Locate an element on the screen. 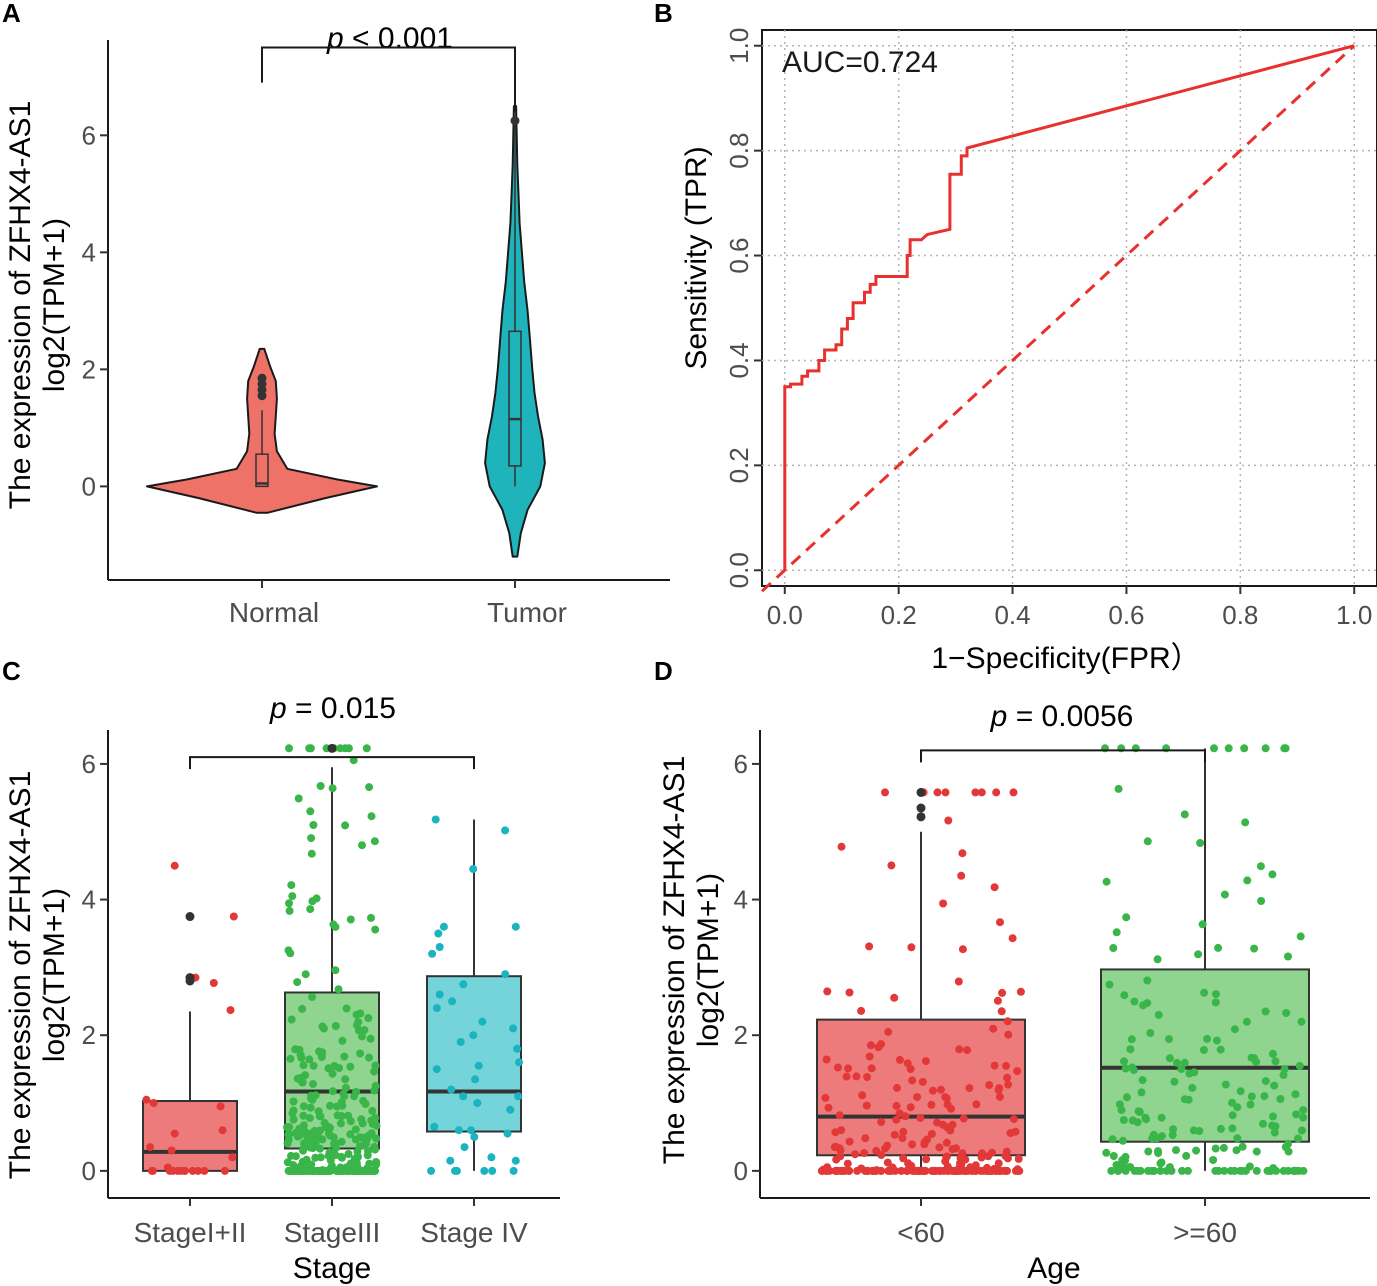 This screenshot has width=1377, height=1286. x-tick-label: Stage IV is located at coordinates (474, 1232).